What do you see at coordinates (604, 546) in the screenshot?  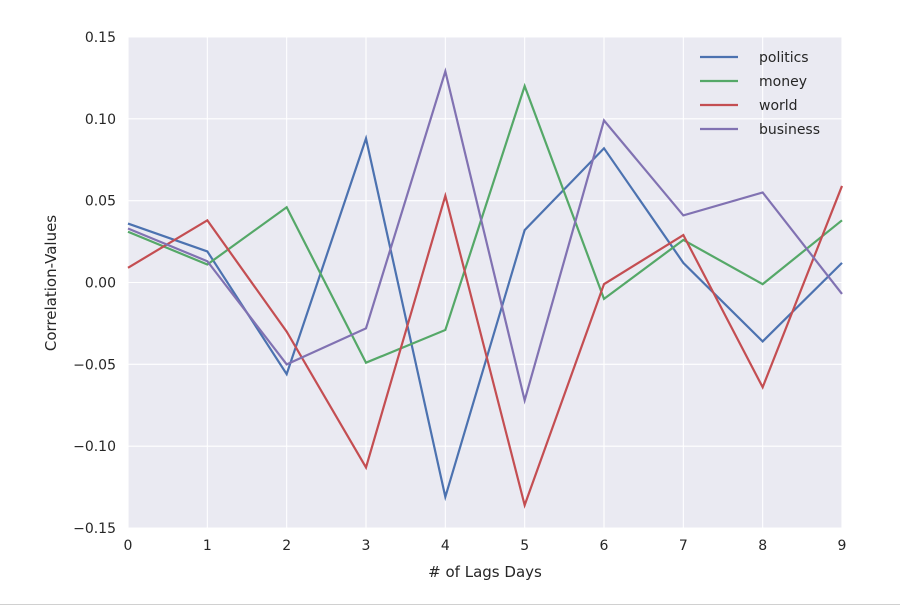 I see `x-tick-label: 6` at bounding box center [604, 546].